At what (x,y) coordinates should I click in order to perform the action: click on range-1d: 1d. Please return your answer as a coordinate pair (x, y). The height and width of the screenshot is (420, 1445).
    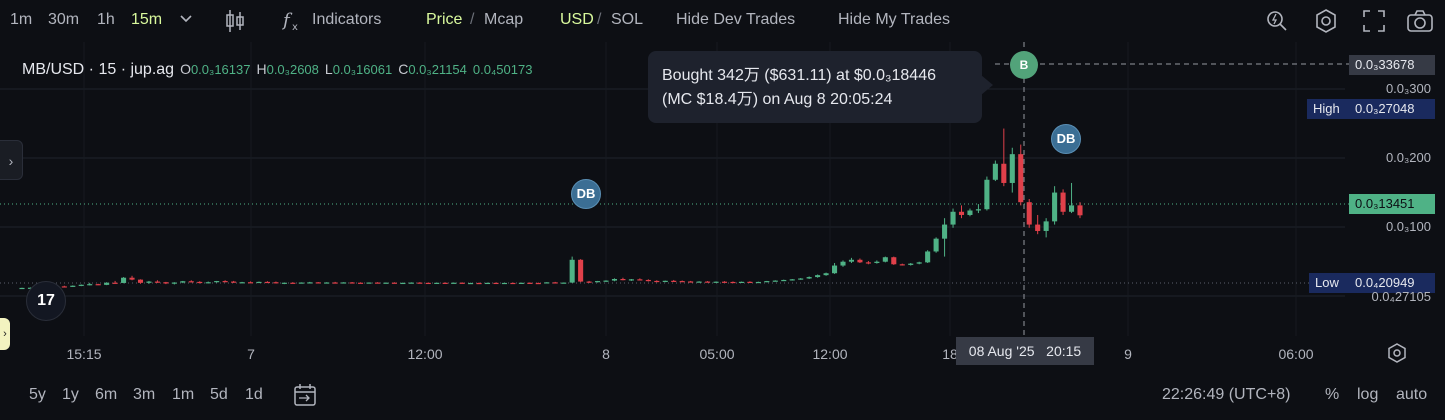
    Looking at the image, I should click on (254, 394).